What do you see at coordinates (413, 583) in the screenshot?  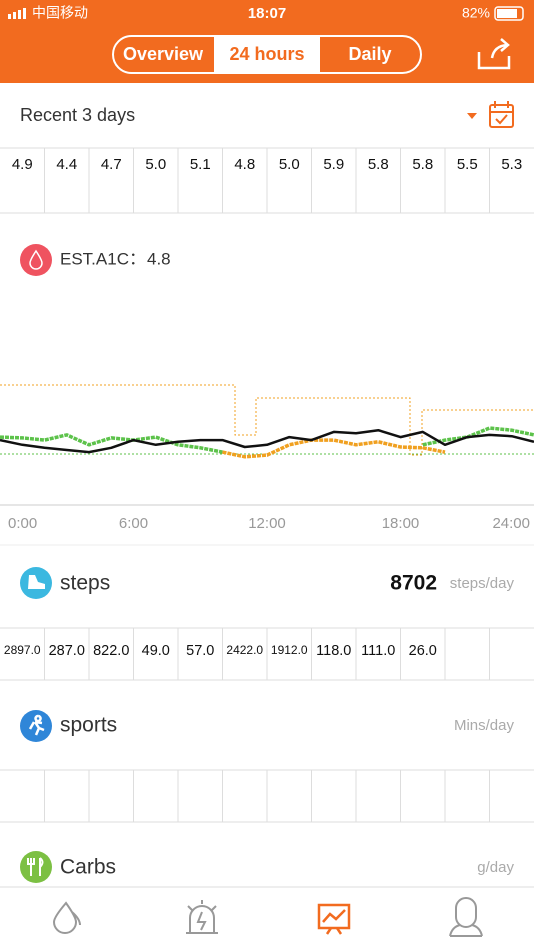 I see `steps-total: 8702` at bounding box center [413, 583].